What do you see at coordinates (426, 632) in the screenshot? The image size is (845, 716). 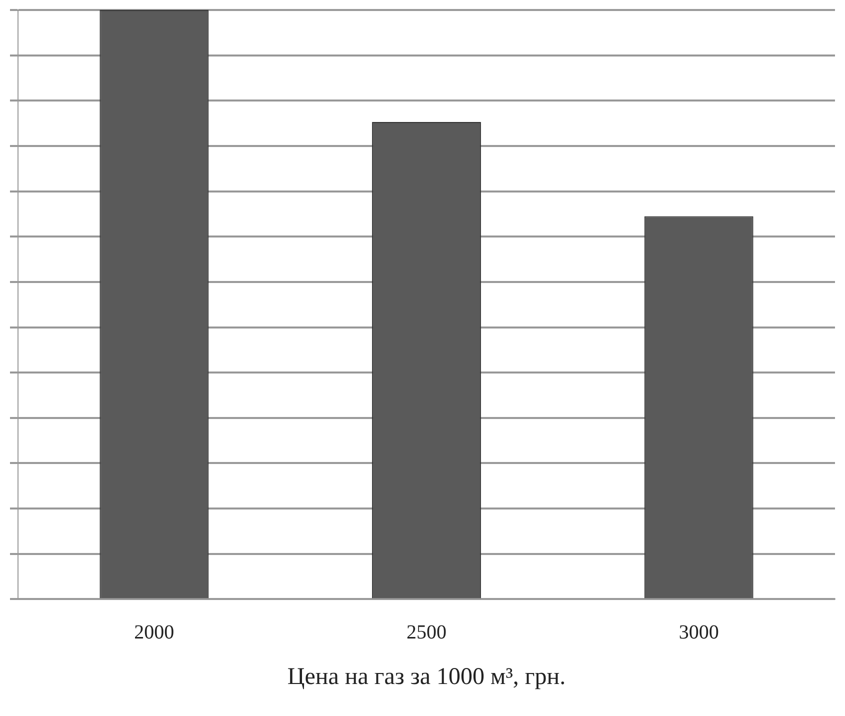 I see `x-tick-label: 2500` at bounding box center [426, 632].